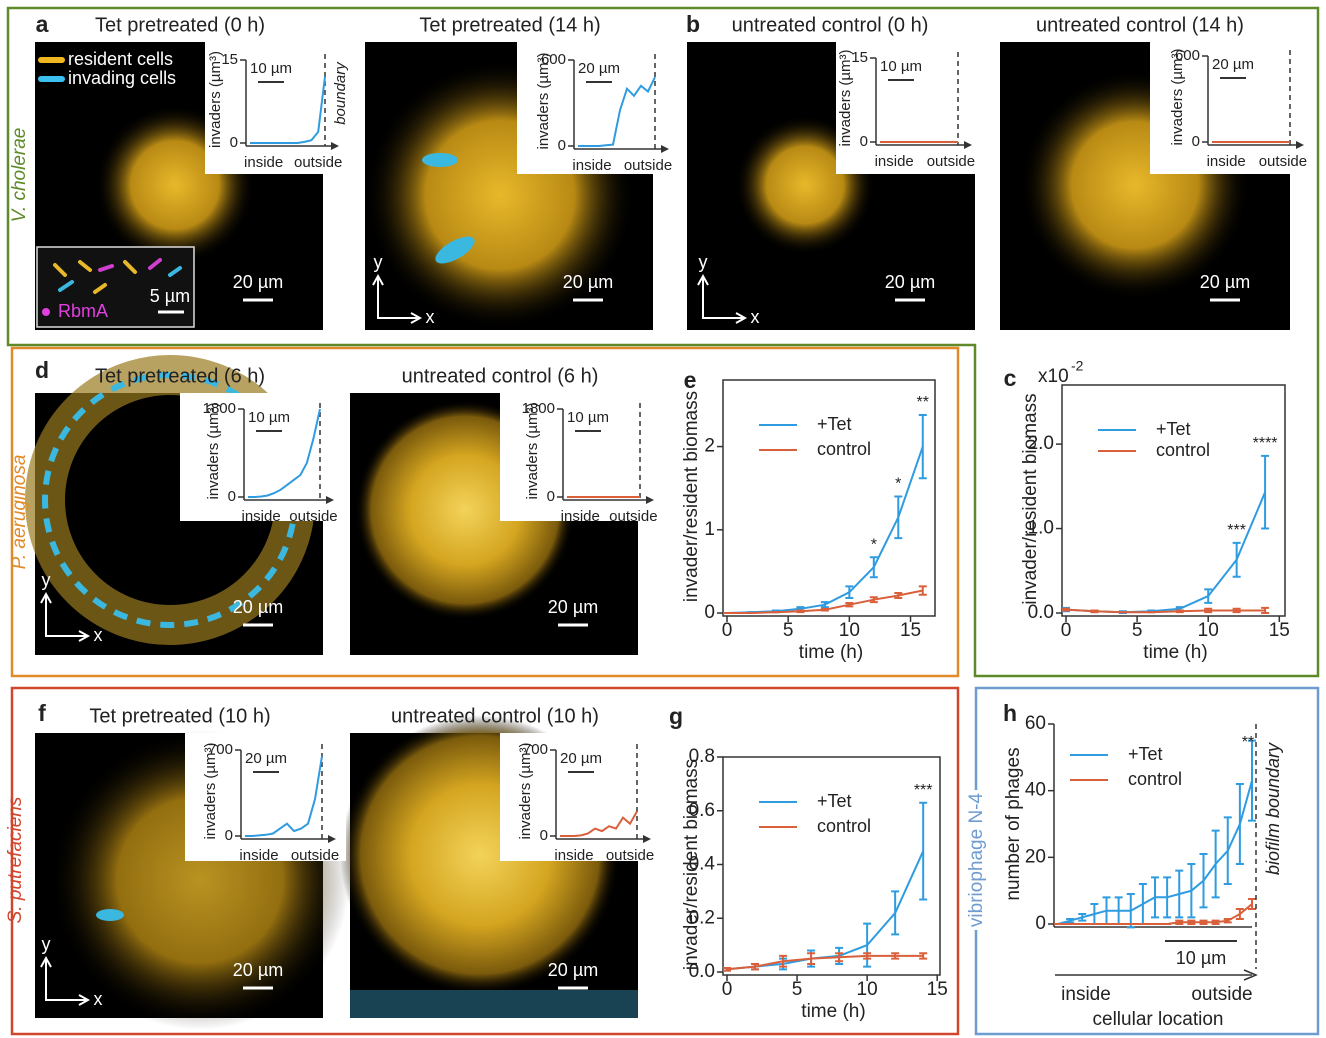 Image resolution: width=1326 pixels, height=1038 pixels. What do you see at coordinates (599, 68) in the screenshot?
I see `inset-scale: 20 µm` at bounding box center [599, 68].